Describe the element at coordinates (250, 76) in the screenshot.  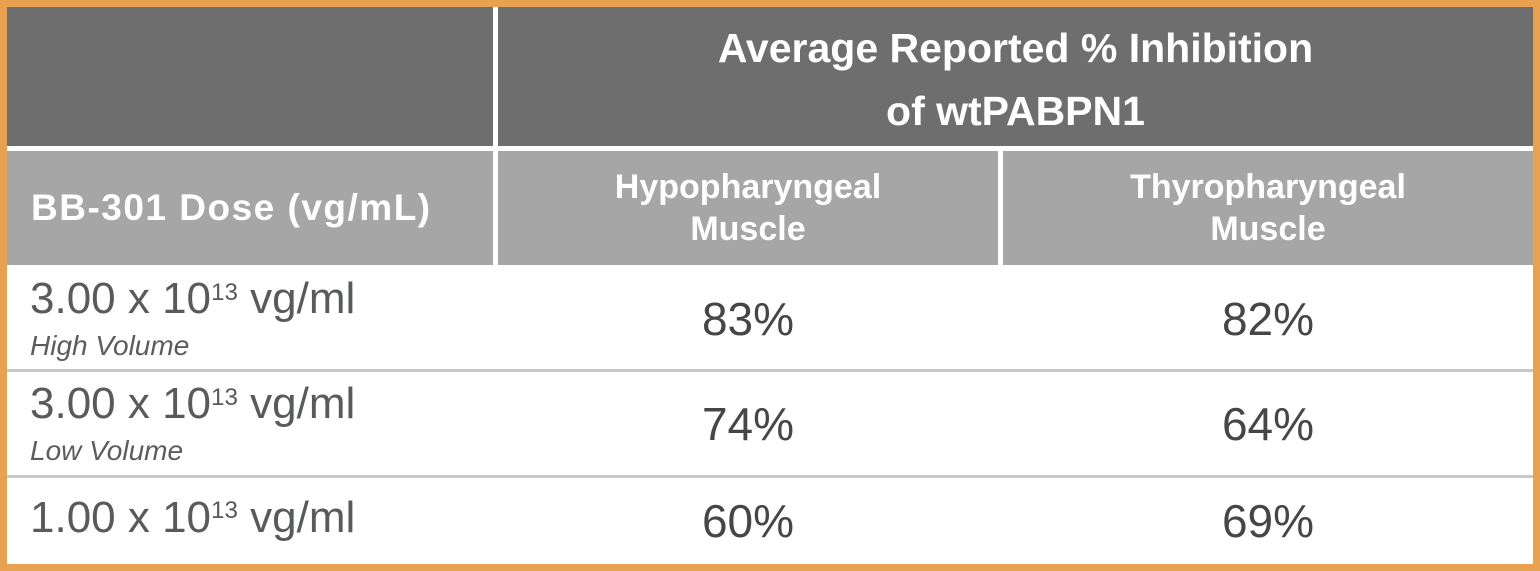
I see `corner-spacer-cell` at that location.